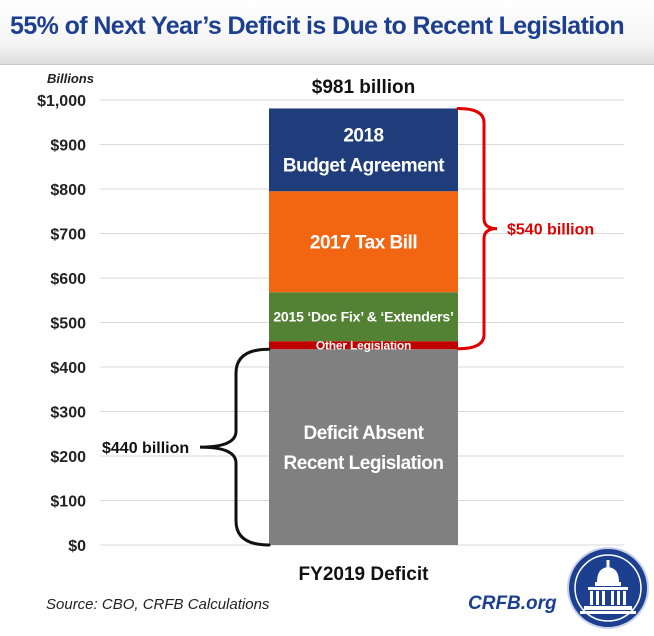 The width and height of the screenshot is (654, 636). Describe the element at coordinates (77, 546) in the screenshot. I see `y-tick-label: $0` at that location.